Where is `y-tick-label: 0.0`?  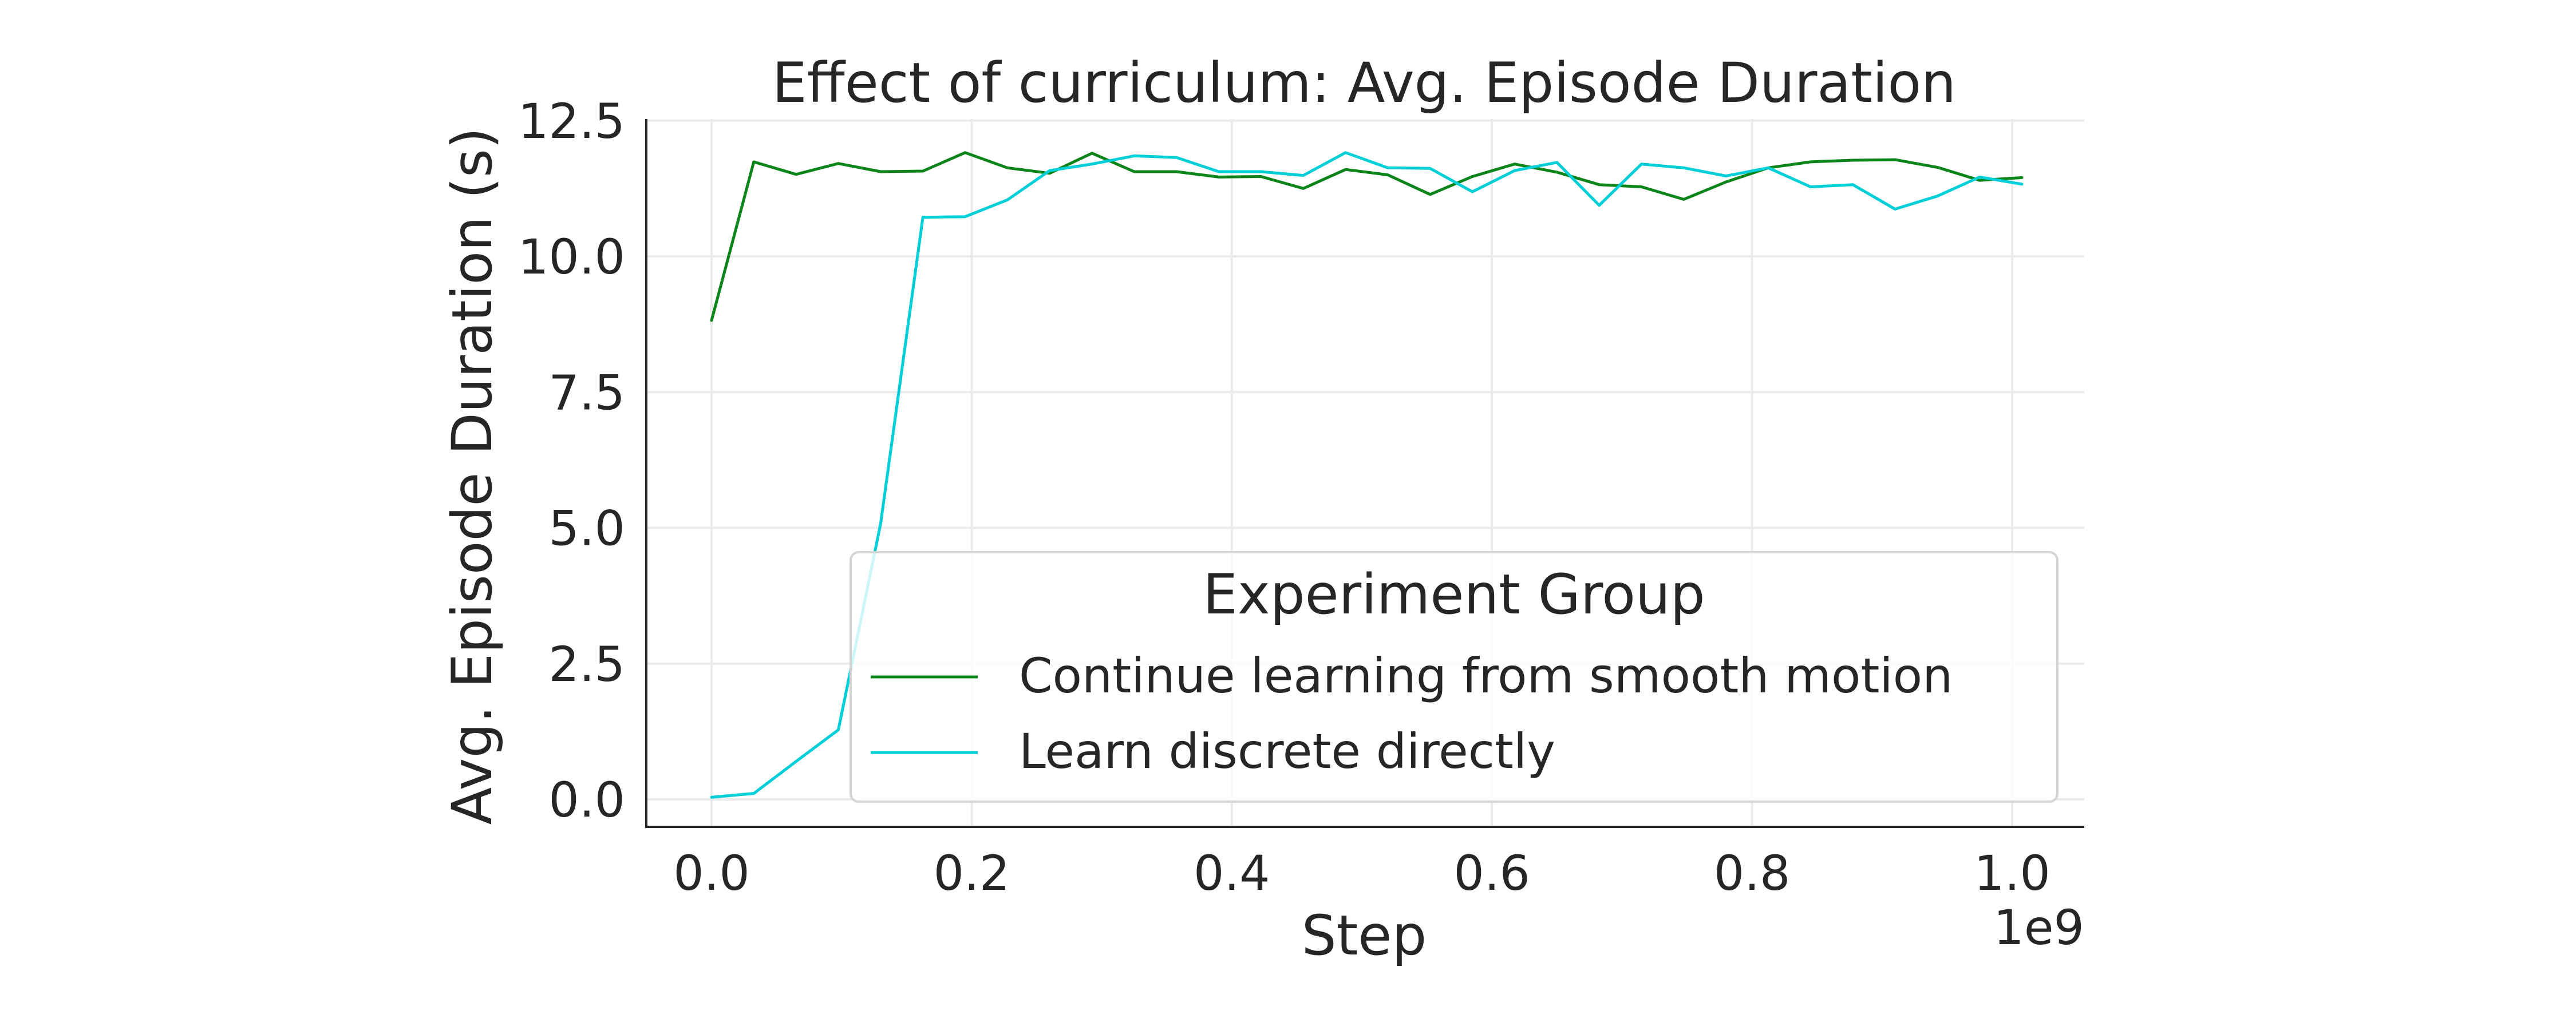
y-tick-label: 0.0 is located at coordinates (586, 800).